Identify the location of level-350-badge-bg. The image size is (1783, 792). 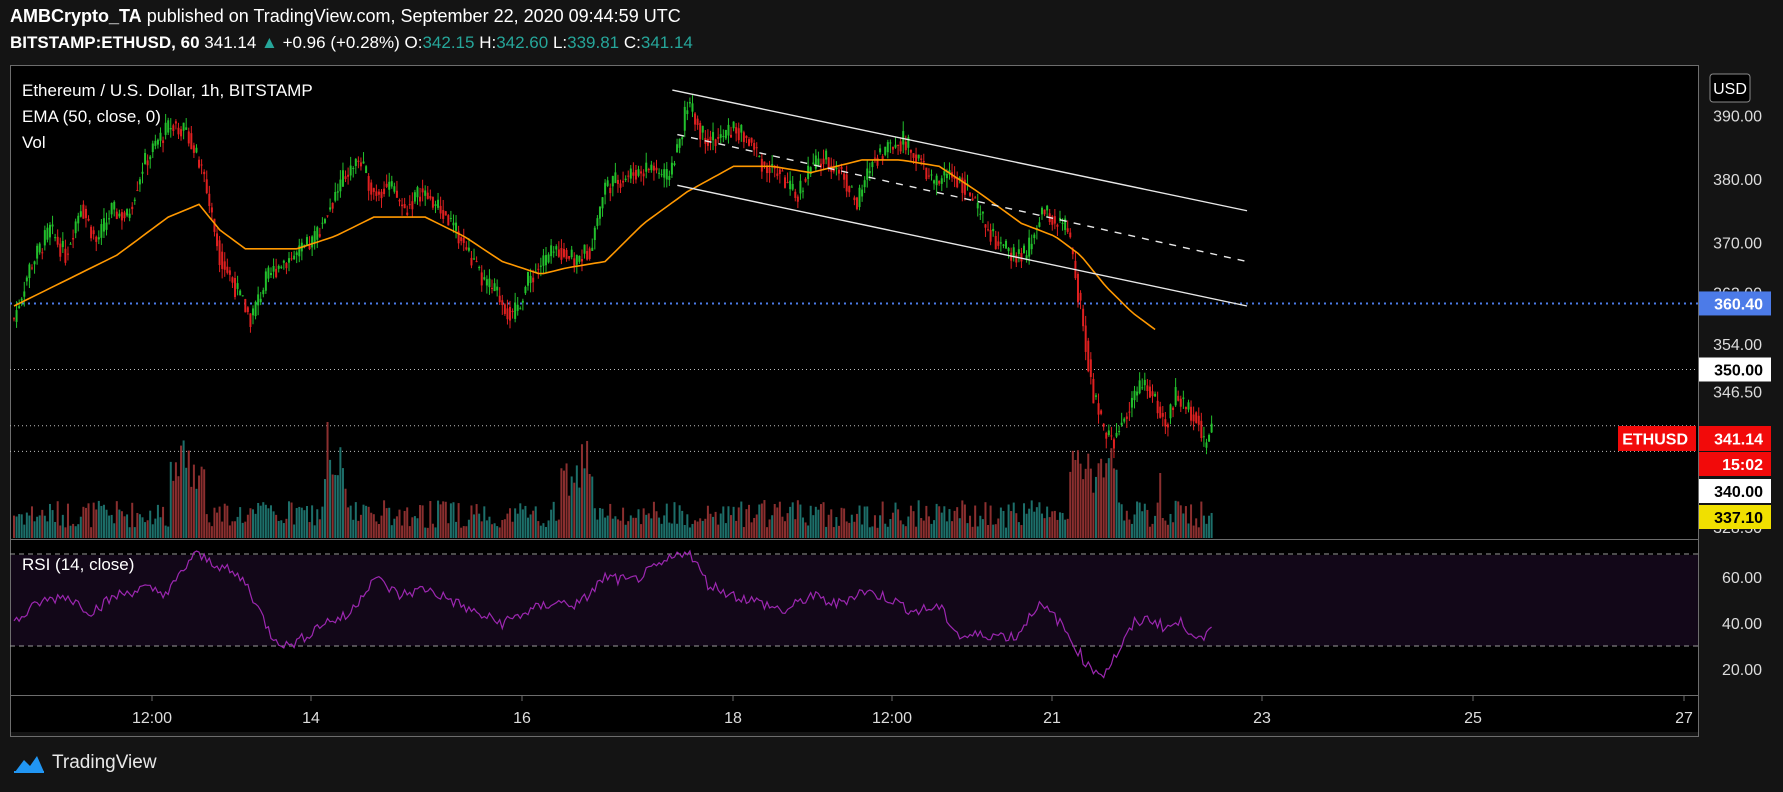
(1735, 369).